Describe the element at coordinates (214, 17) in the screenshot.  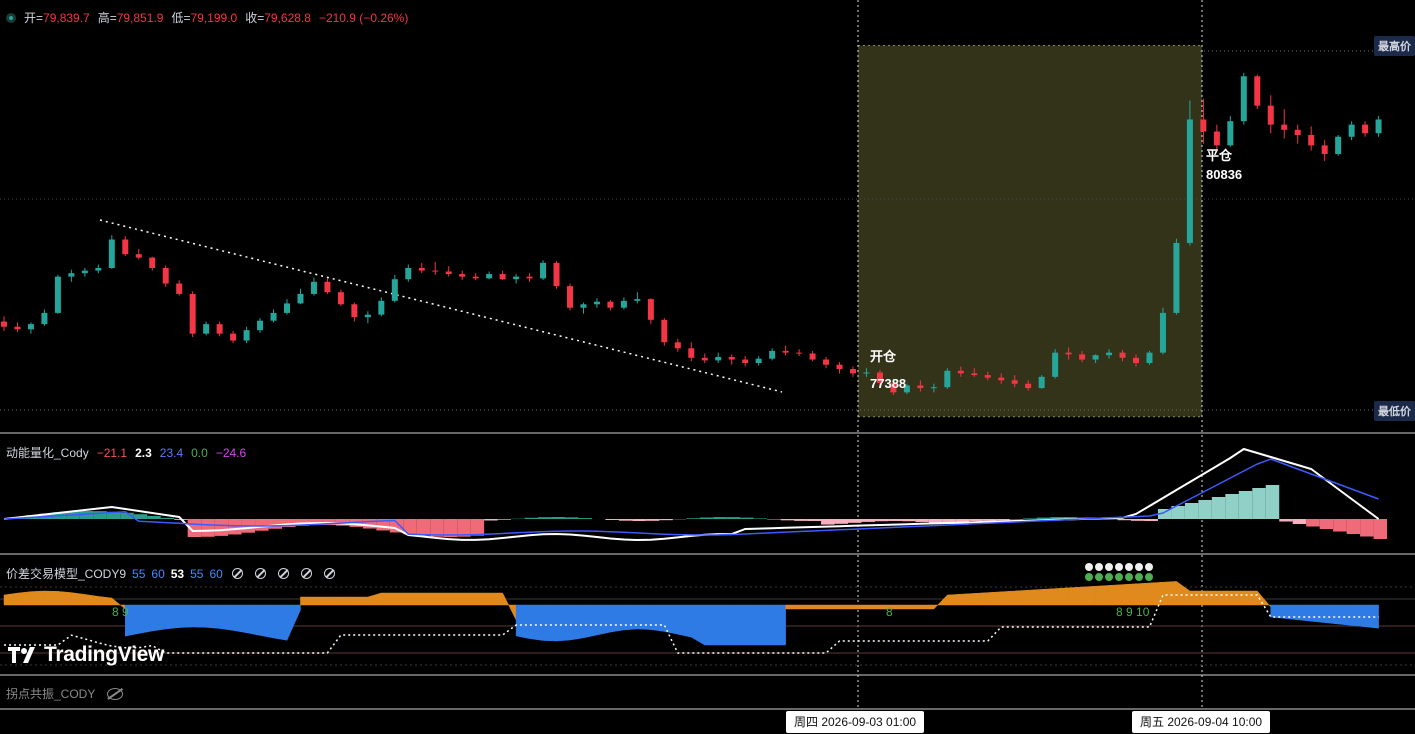
I see `low-value: 79,199.0` at that location.